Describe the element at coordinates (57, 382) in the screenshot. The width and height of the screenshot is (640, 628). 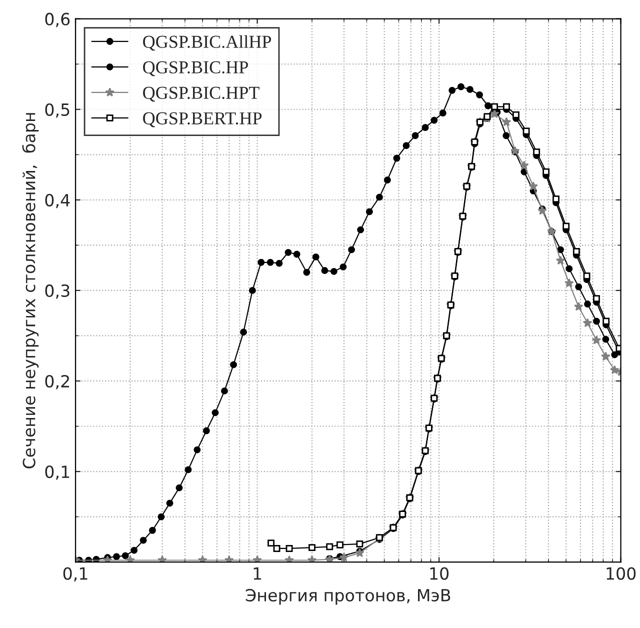
I see `y-tick-label: 0,2` at that location.